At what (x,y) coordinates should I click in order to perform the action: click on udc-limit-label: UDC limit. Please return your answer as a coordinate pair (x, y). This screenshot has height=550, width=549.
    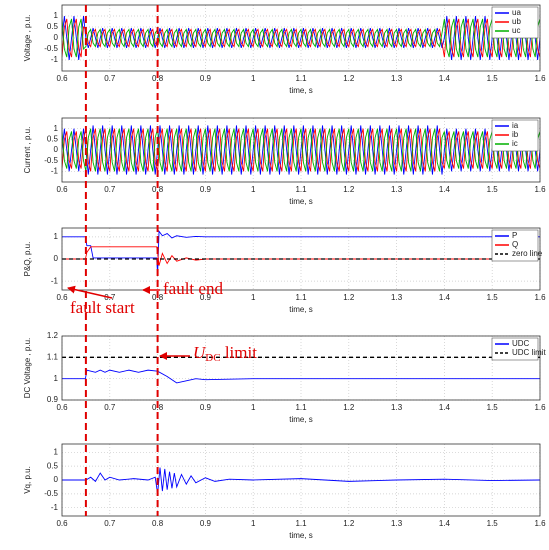
    Looking at the image, I should click on (225, 353).